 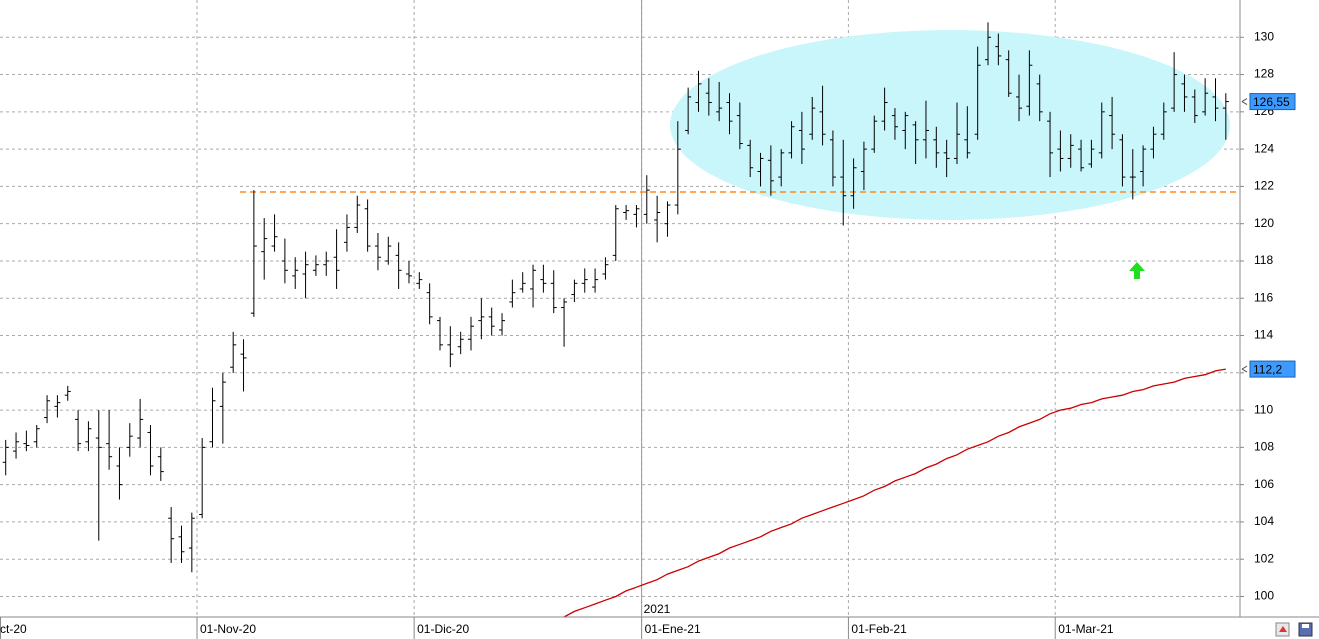 What do you see at coordinates (1264, 223) in the screenshot?
I see `y-tick-label: 120` at bounding box center [1264, 223].